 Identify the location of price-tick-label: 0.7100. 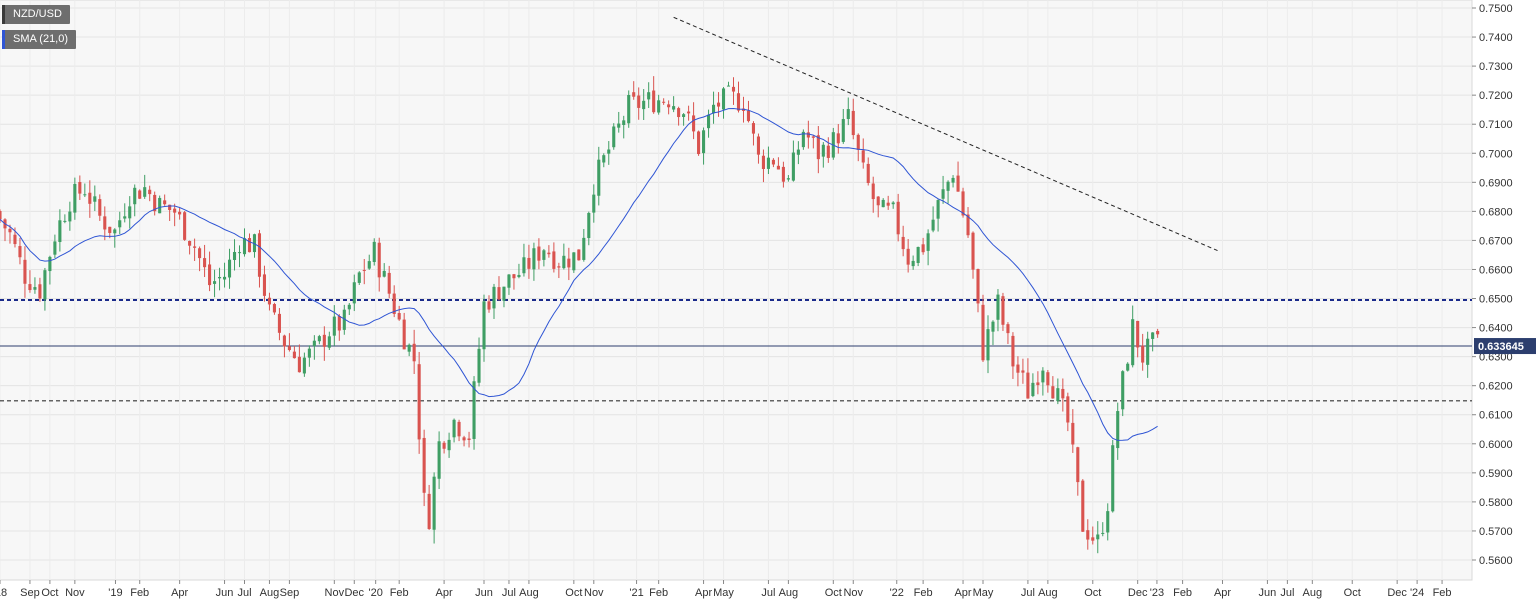
(1496, 125).